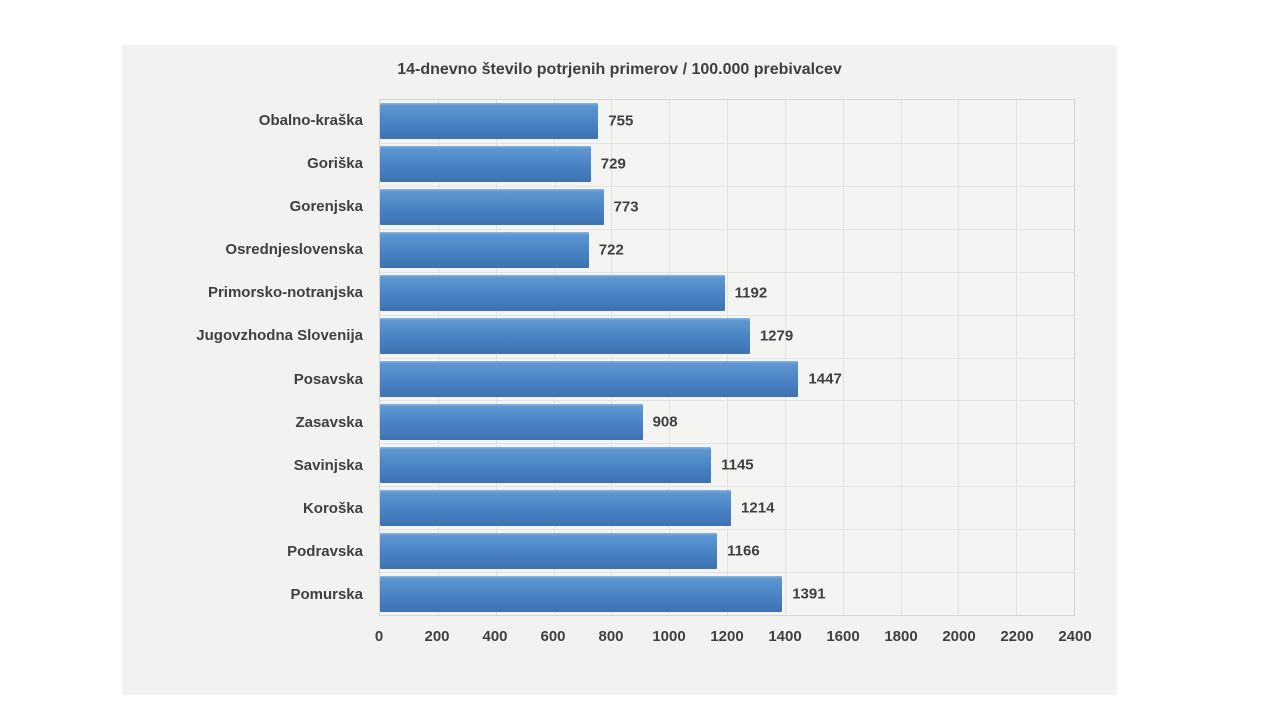  What do you see at coordinates (310, 120) in the screenshot?
I see `category-label: Obalno-kraška` at bounding box center [310, 120].